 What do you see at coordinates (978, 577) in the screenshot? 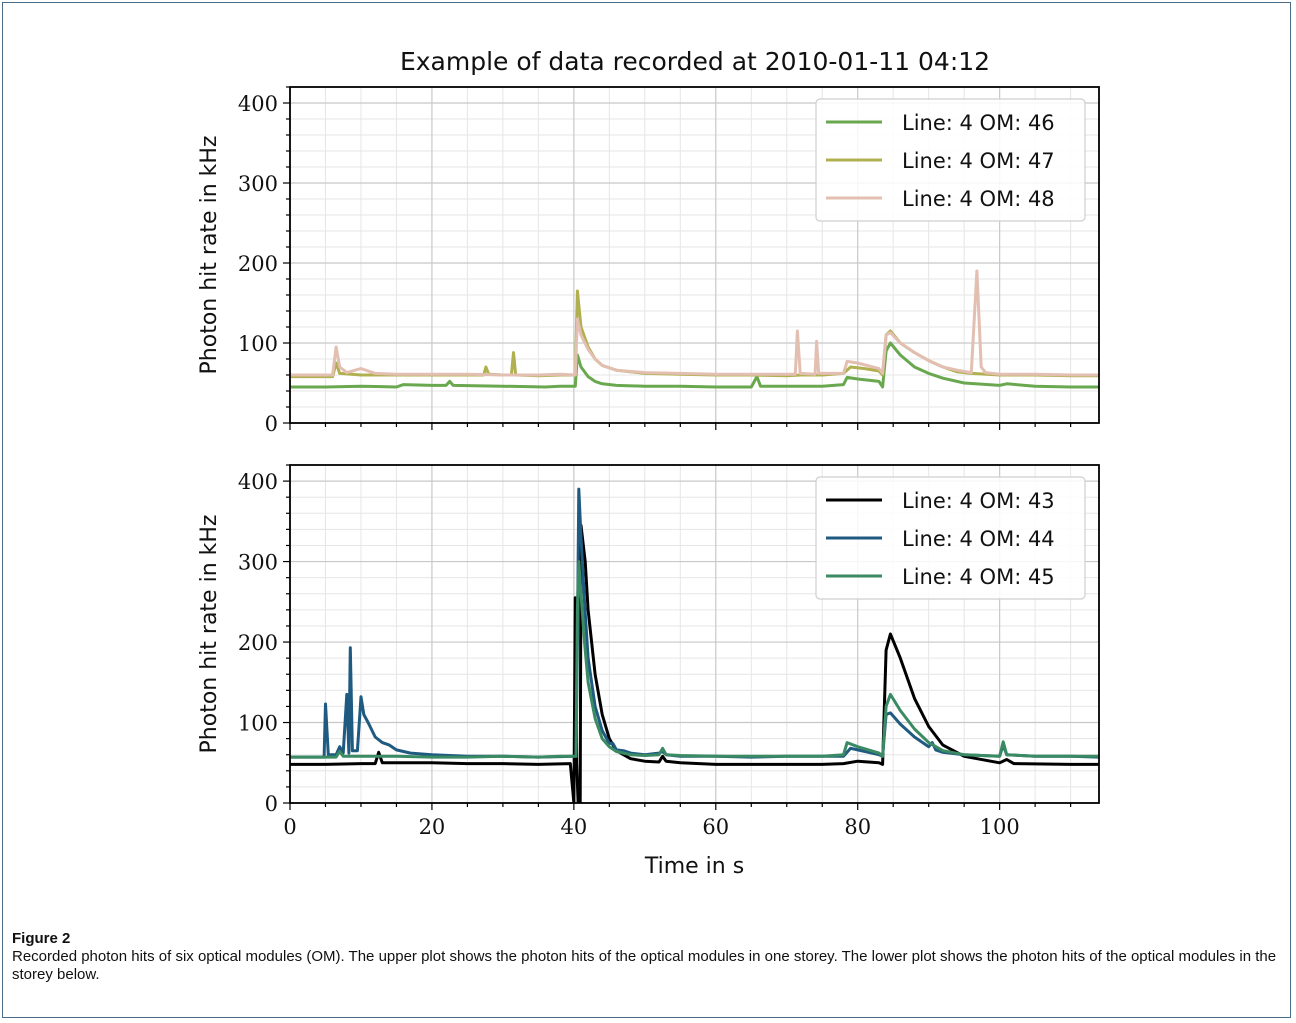
I see `legend-label: Line: 4 OM: 45` at bounding box center [978, 577].